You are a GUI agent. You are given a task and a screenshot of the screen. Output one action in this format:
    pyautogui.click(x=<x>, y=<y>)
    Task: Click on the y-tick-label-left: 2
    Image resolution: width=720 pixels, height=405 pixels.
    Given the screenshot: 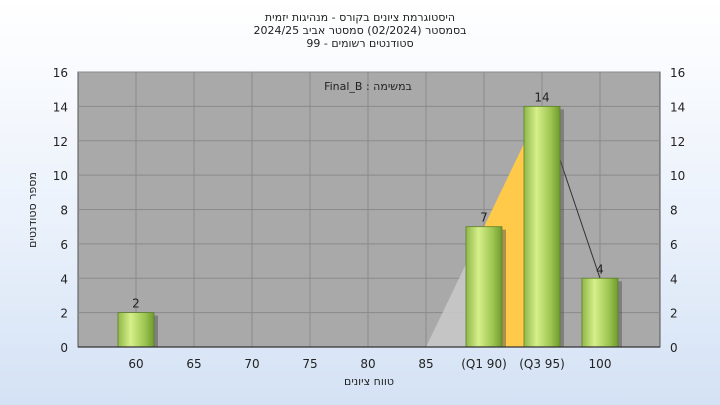 What is the action you would take?
    pyautogui.click(x=64, y=314)
    